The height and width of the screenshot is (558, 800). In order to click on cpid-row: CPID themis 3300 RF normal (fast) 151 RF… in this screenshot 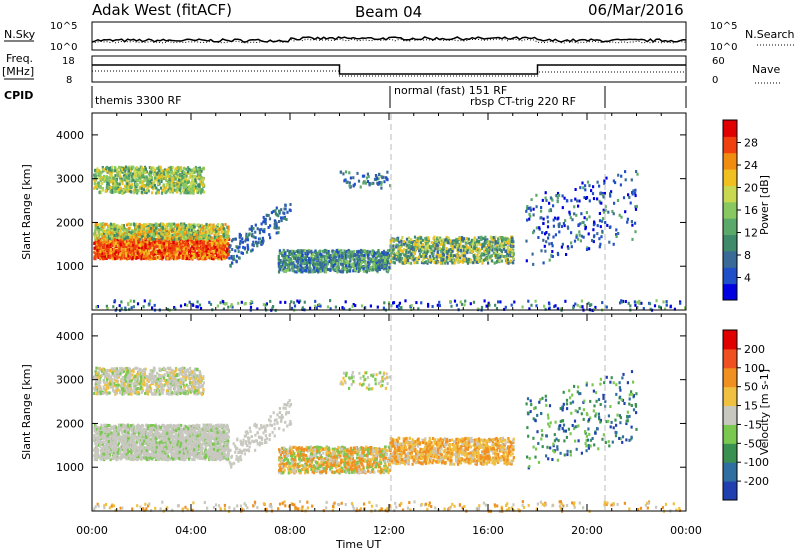, I will do `click(345, 96)`.